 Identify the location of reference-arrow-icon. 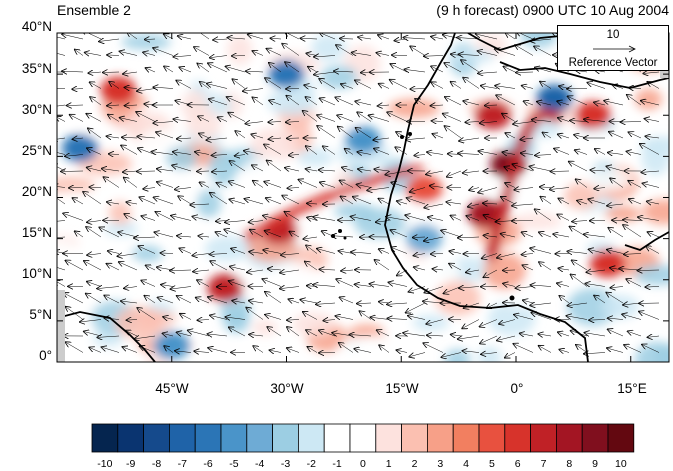
(614, 49).